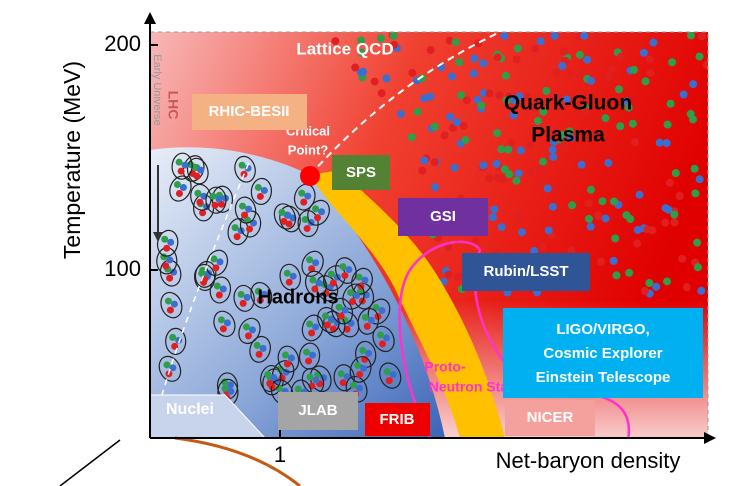 The height and width of the screenshot is (486, 741). What do you see at coordinates (308, 149) in the screenshot?
I see `critical-point-label: Point?` at bounding box center [308, 149].